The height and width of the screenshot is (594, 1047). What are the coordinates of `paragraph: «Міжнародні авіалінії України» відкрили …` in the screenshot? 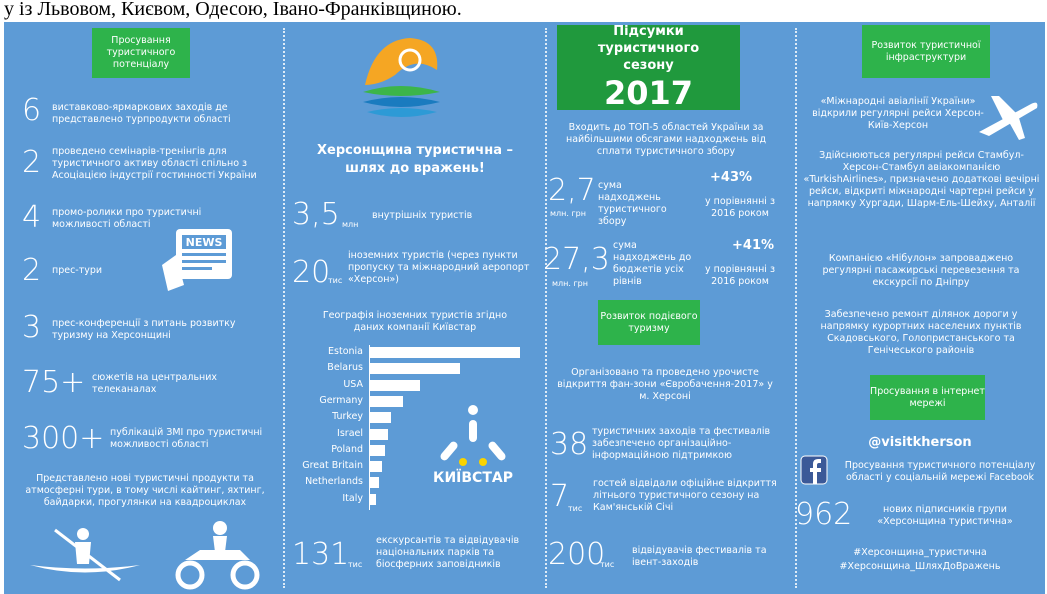 It's located at (898, 113).